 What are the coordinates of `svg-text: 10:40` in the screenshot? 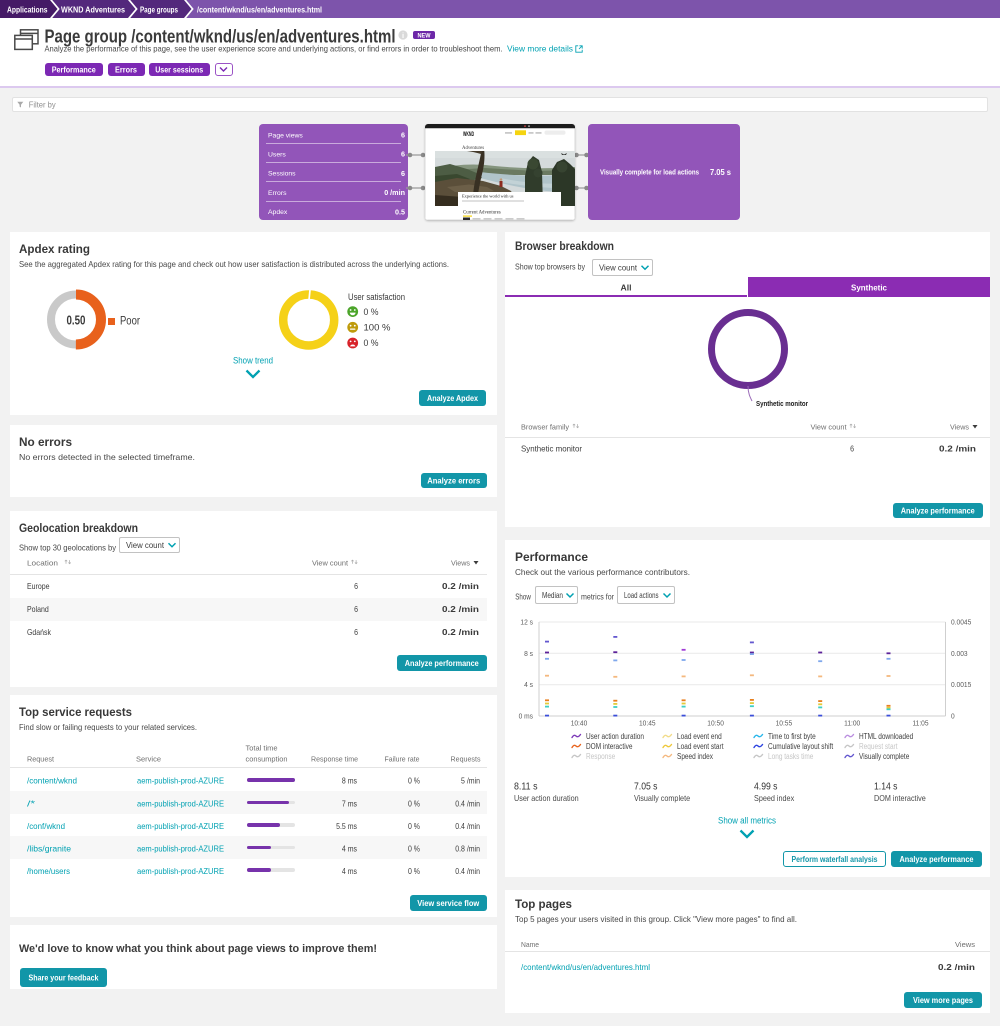 It's located at (579, 724).